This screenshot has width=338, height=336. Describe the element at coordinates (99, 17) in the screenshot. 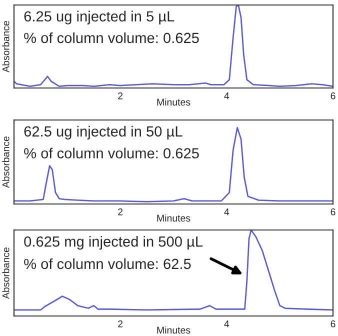

I see `annotation: 6.25 ug injected in 5 µL` at that location.